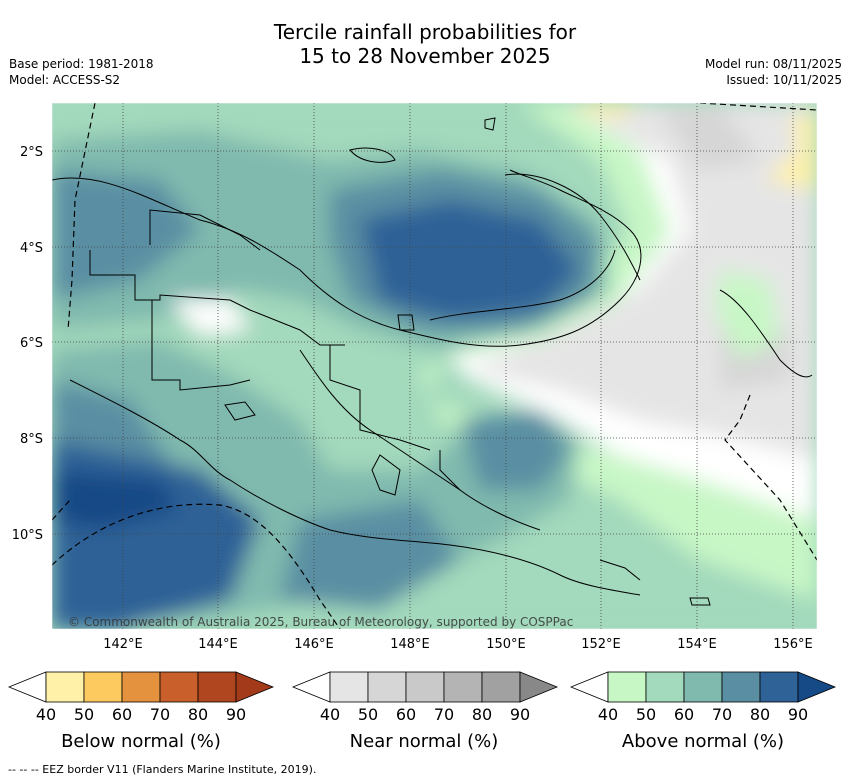 The image size is (850, 781). What do you see at coordinates (141, 741) in the screenshot?
I see `below-normal-label: Below normal (%)` at bounding box center [141, 741].